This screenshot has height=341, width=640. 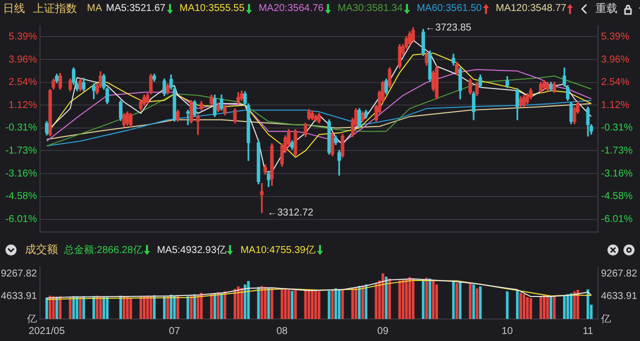 I want to click on x-tick-label: 10, so click(x=508, y=331).